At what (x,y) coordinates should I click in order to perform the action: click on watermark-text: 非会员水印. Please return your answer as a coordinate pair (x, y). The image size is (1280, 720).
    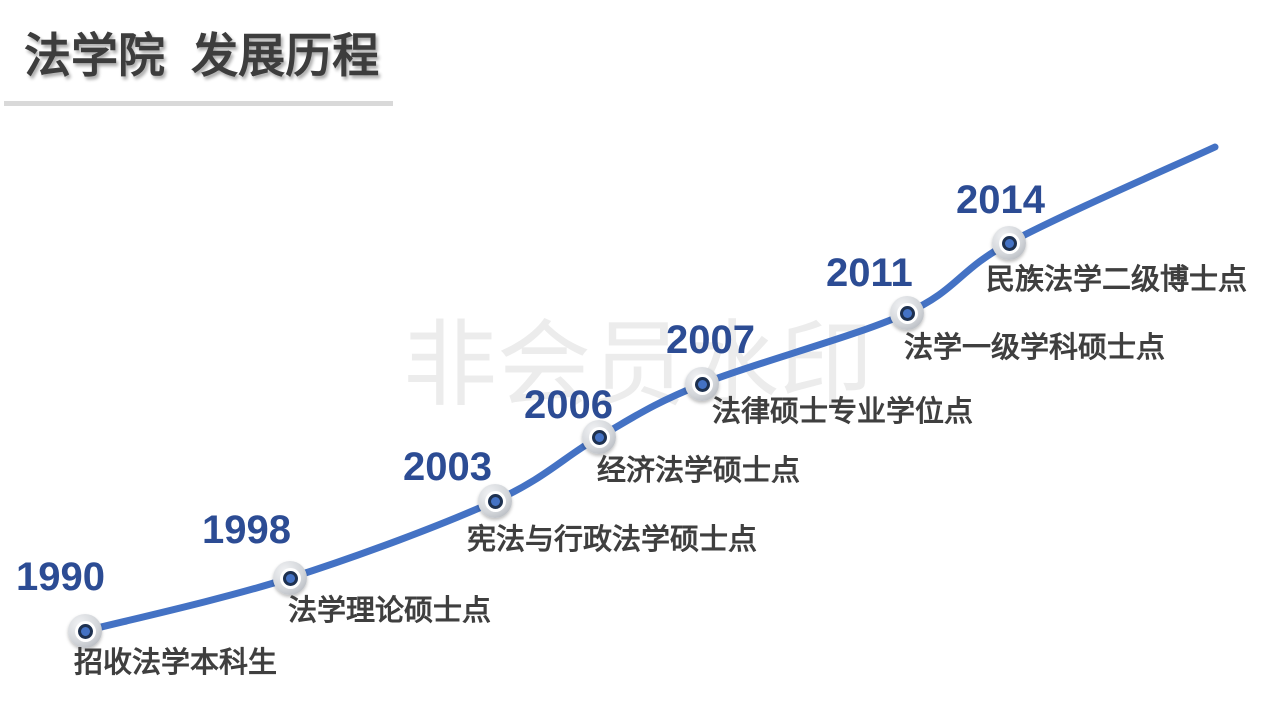
    Looking at the image, I should click on (638, 364).